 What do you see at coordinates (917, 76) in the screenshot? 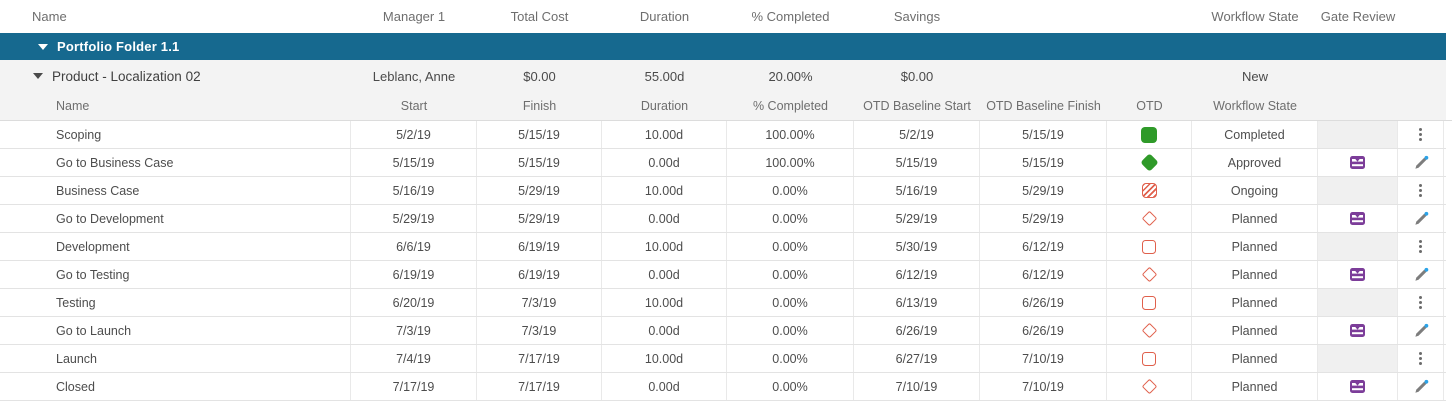
I see `project-savings: $0.00` at bounding box center [917, 76].